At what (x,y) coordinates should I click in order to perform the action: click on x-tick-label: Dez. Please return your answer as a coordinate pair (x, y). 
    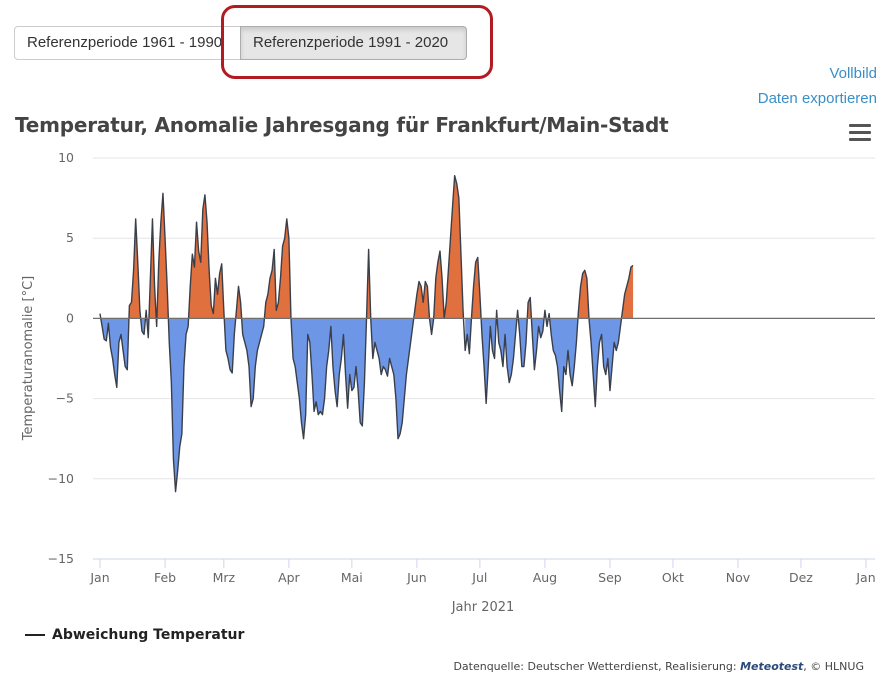
    Looking at the image, I should click on (801, 577).